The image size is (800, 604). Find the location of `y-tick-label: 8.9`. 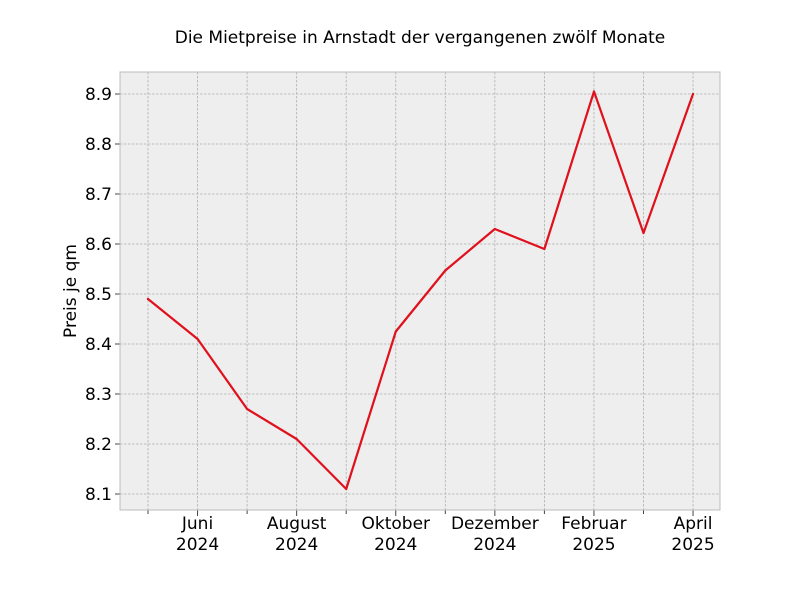

y-tick-label: 8.9 is located at coordinates (98, 95).